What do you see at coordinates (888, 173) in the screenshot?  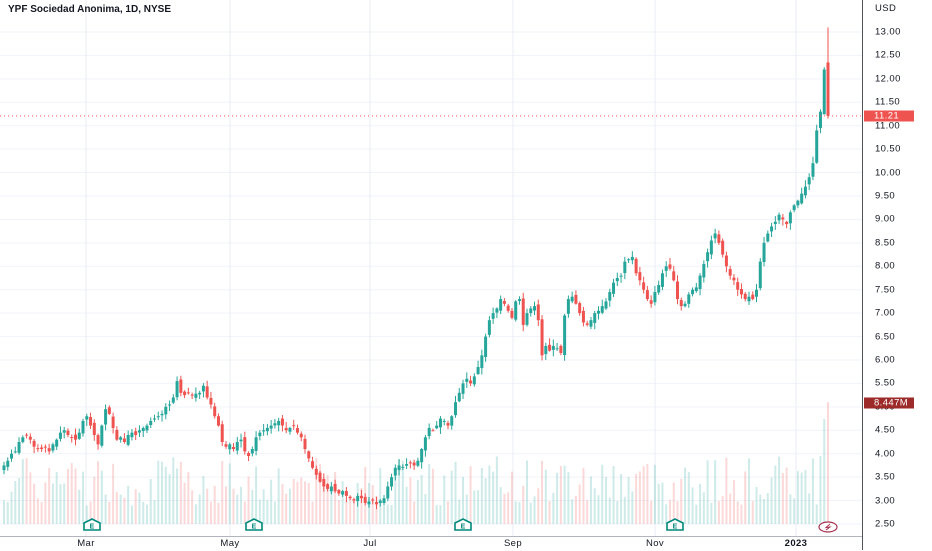 I see `price-tick: 10.00` at bounding box center [888, 173].